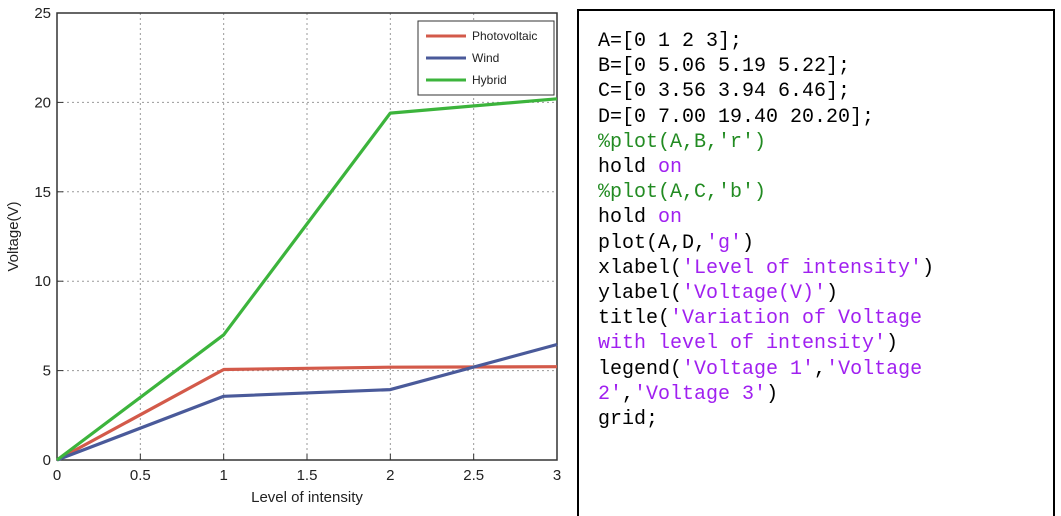  I want to click on code-string: 2', so click(610, 394).